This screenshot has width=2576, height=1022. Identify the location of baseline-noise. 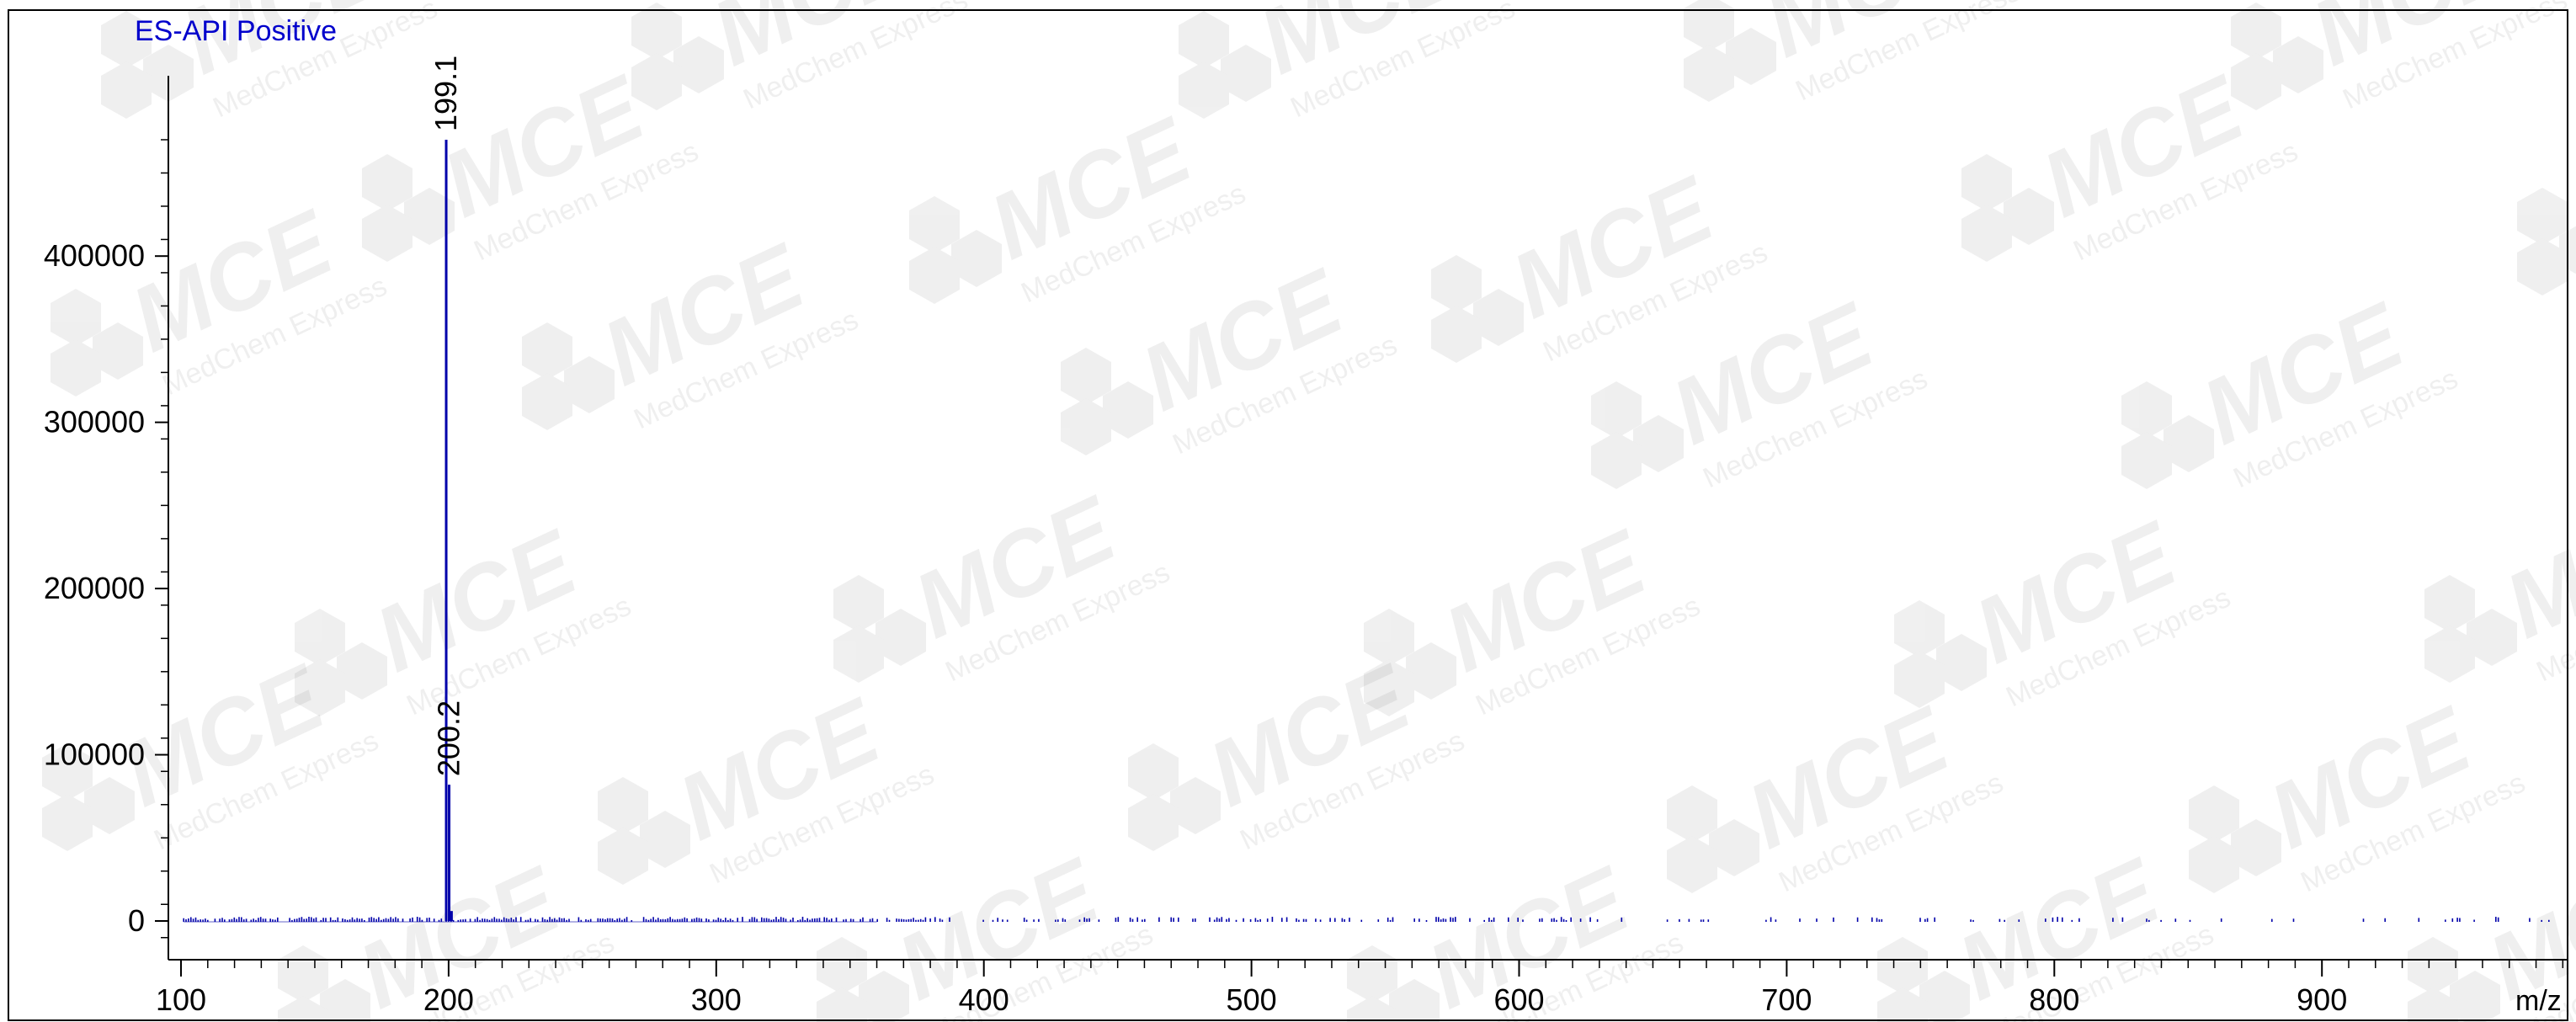
(1366, 920).